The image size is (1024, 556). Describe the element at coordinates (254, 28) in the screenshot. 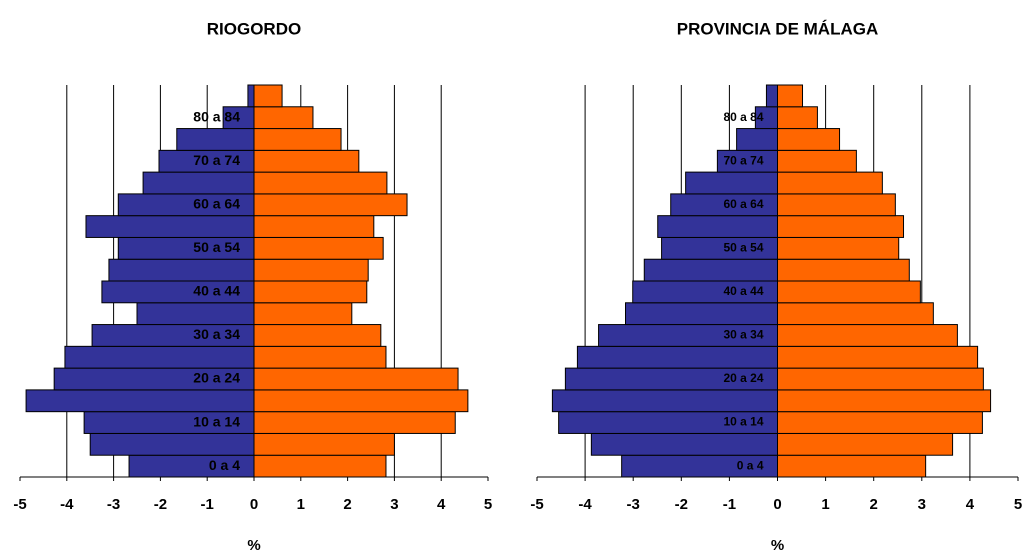

I see `chart-title: RIOGORDO` at that location.